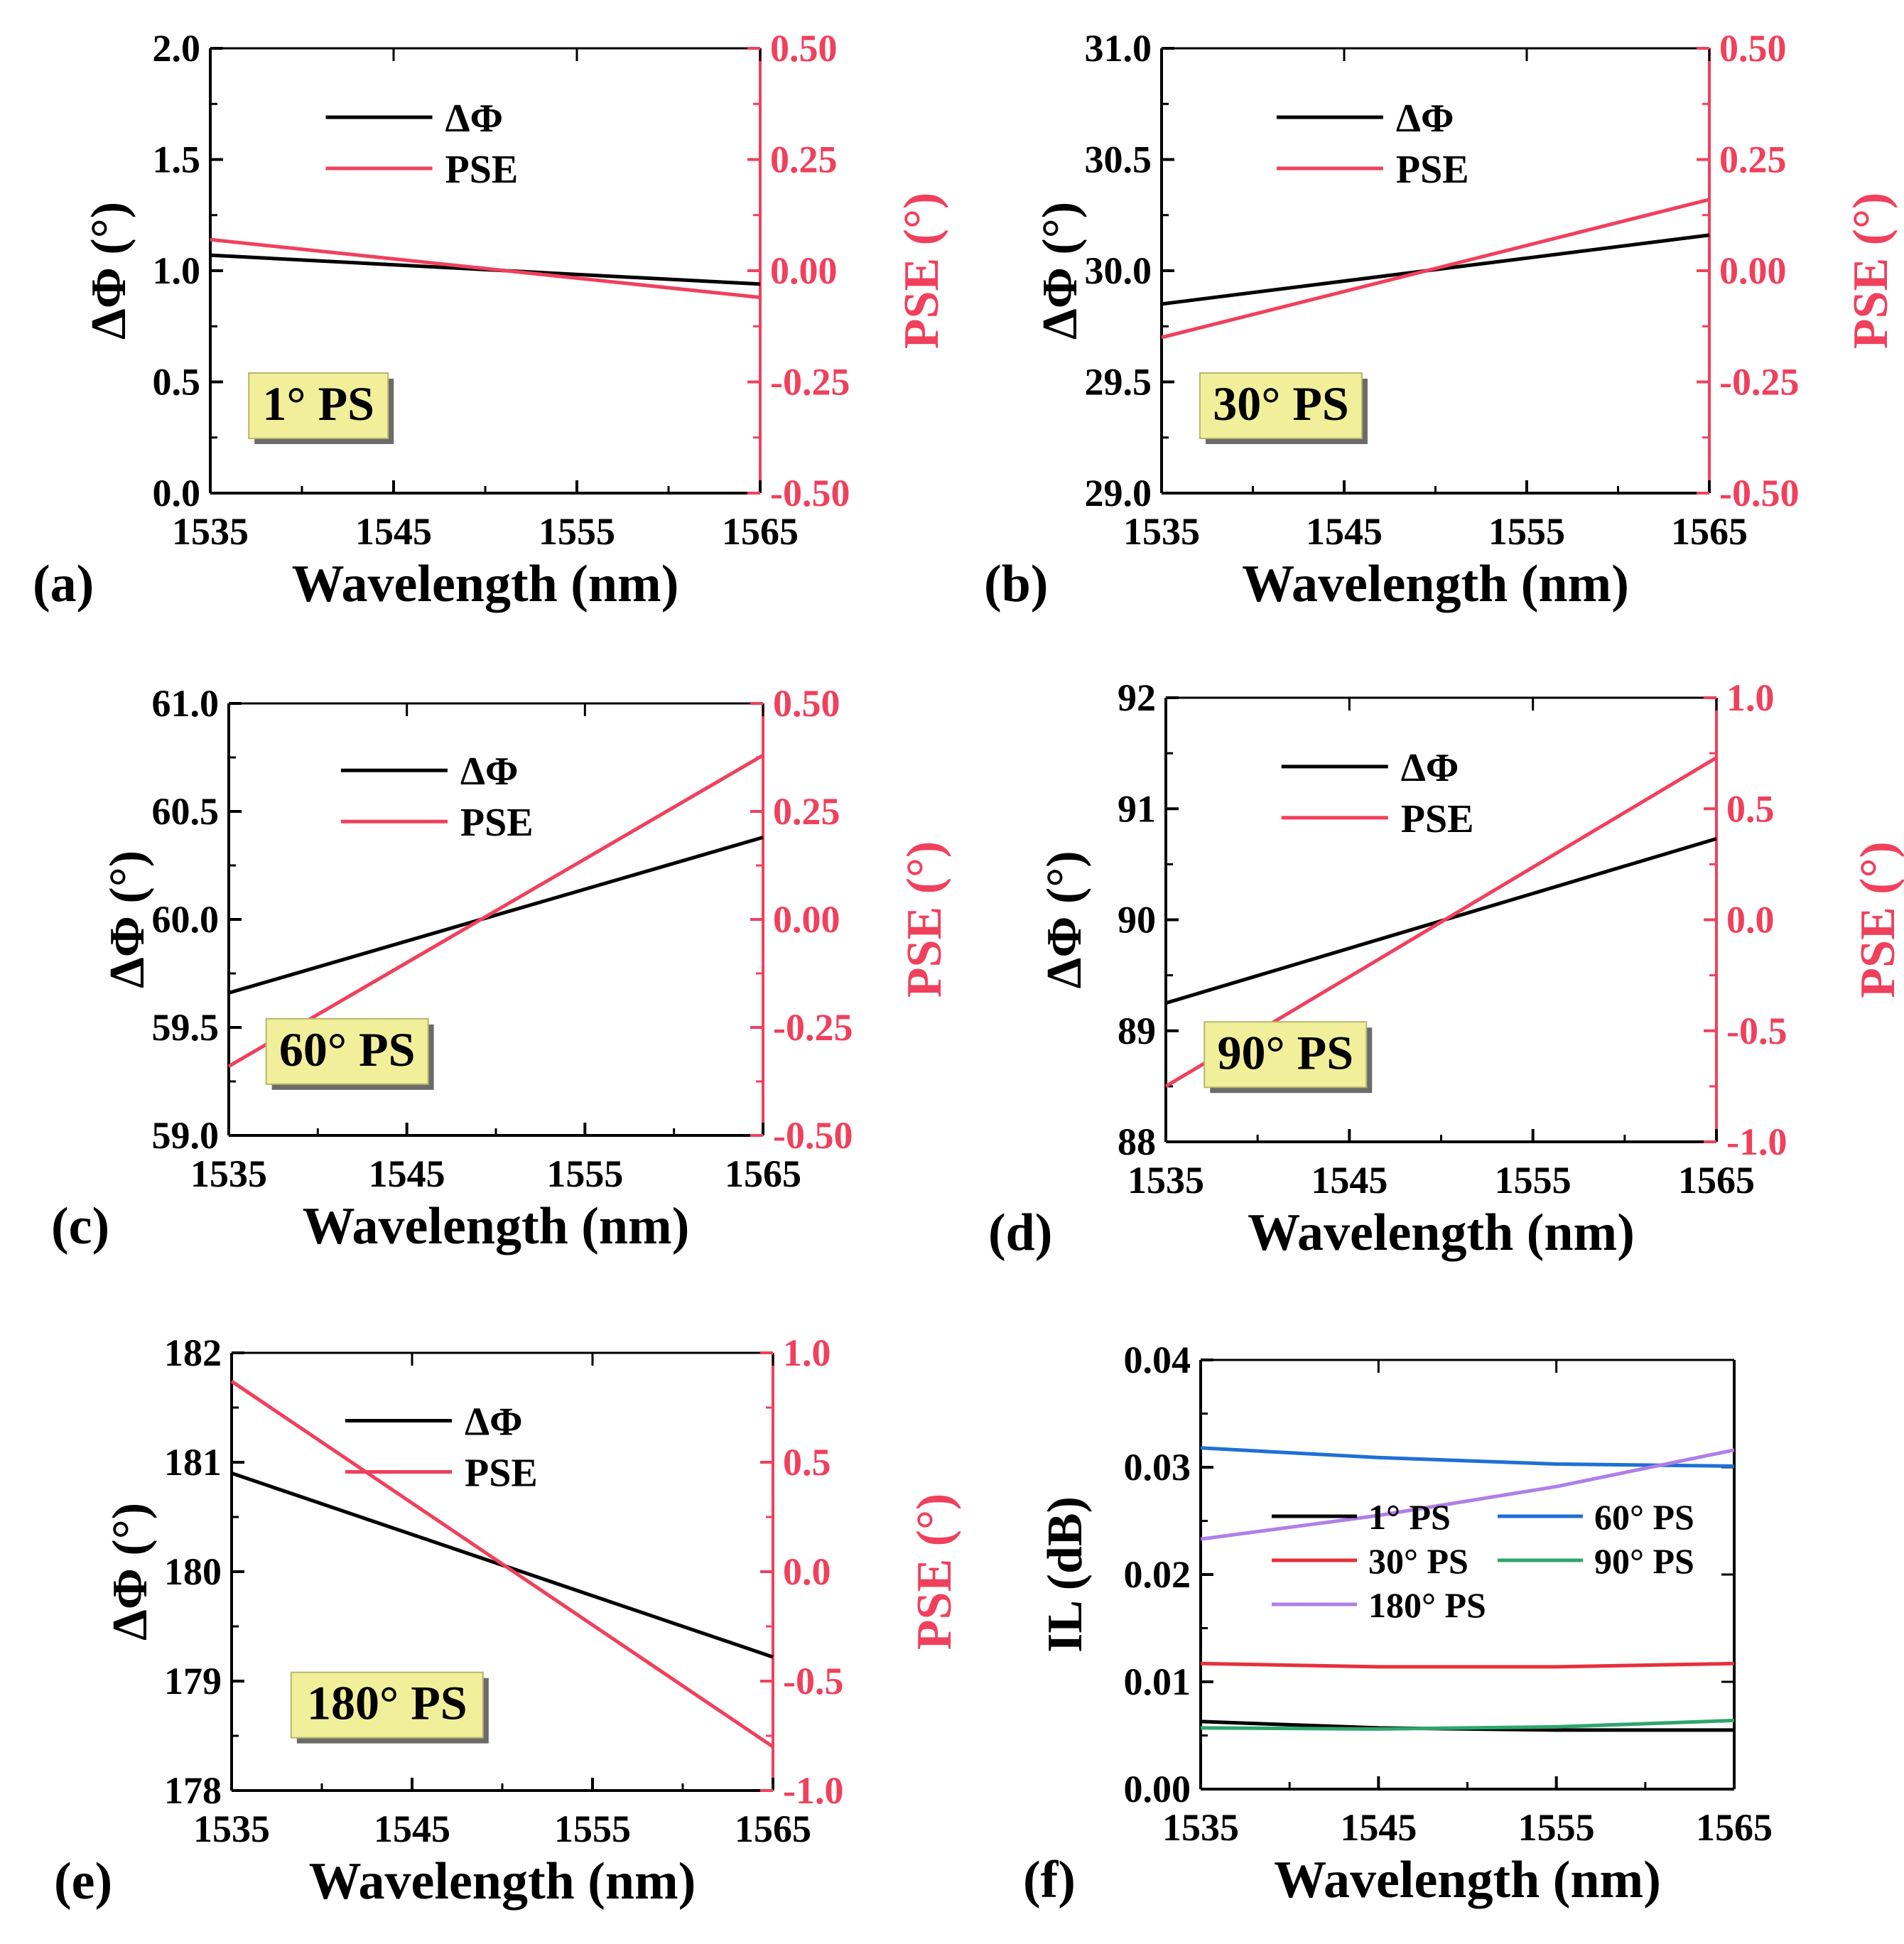 The image size is (1904, 1944). What do you see at coordinates (186, 703) in the screenshot?
I see `y-tick-label: 61.0` at bounding box center [186, 703].